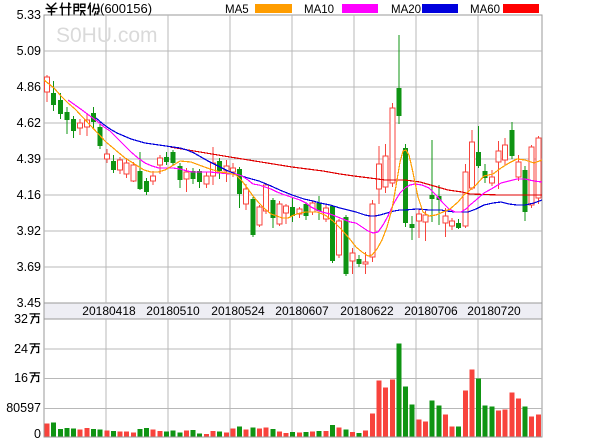  I want to click on svg-text: 5.33, so click(29, 15).